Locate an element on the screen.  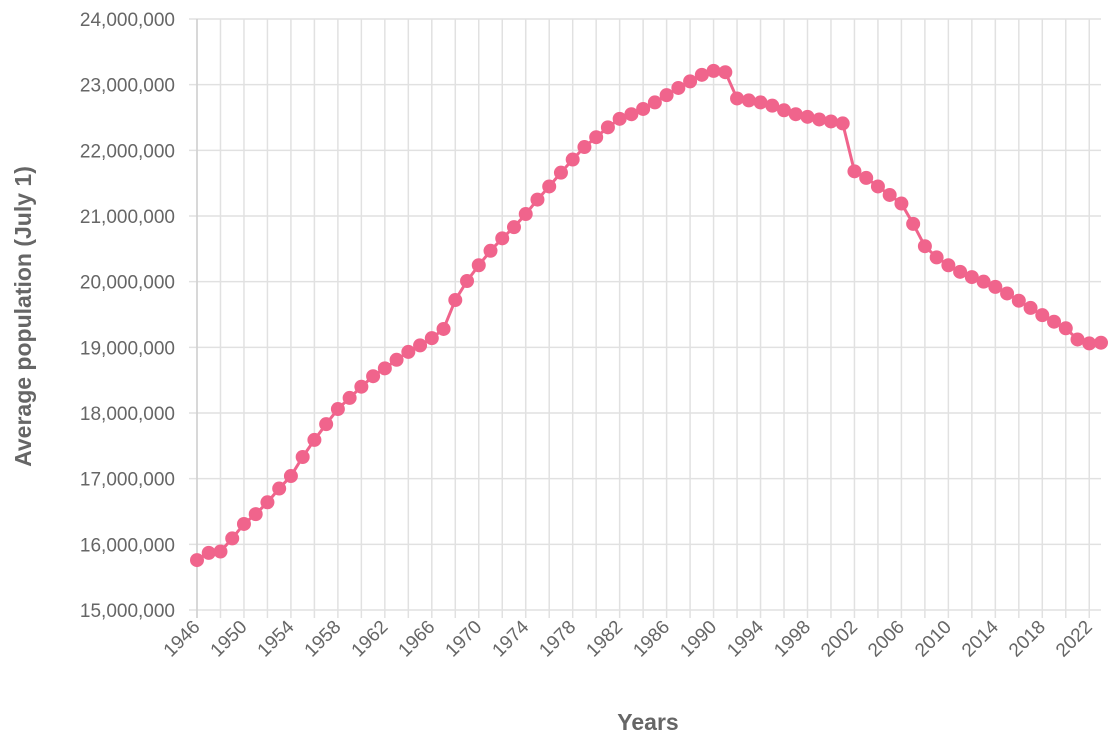
y-tick-label: 17,000,000 is located at coordinates (127, 480).